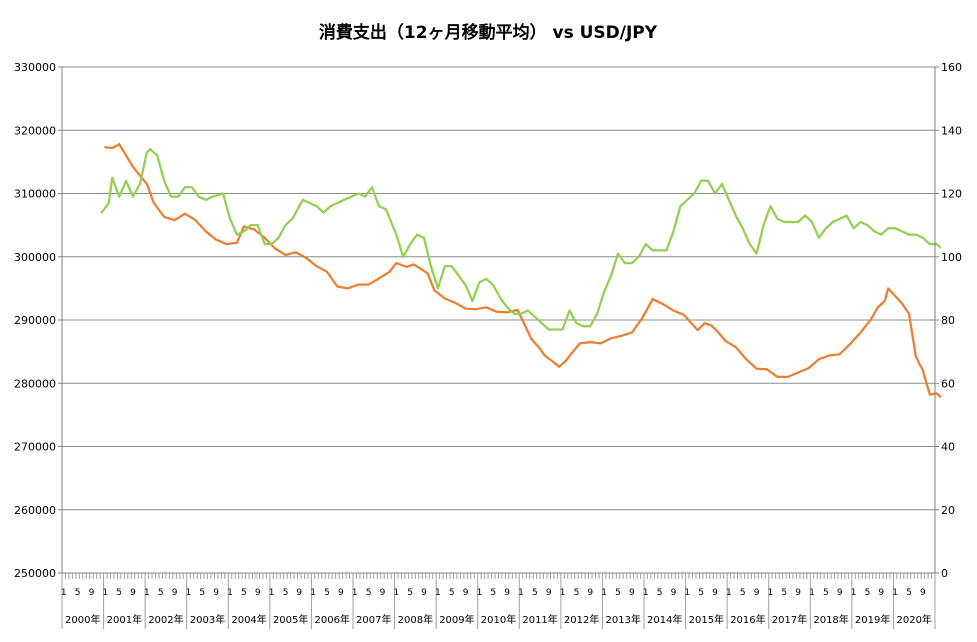 This screenshot has width=977, height=642. What do you see at coordinates (35, 67) in the screenshot?
I see `y-left-tick-label: 330000` at bounding box center [35, 67].